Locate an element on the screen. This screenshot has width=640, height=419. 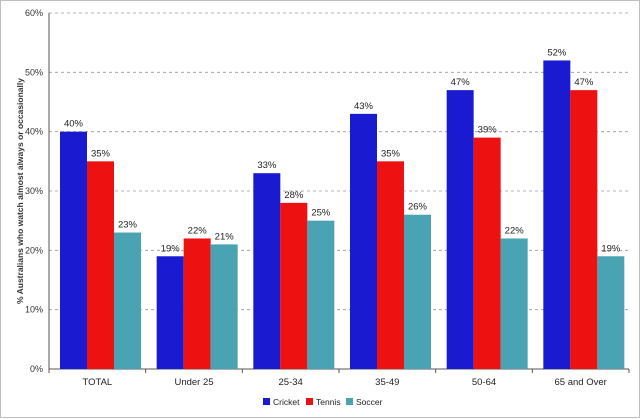
data-label: 40% is located at coordinates (74, 124).